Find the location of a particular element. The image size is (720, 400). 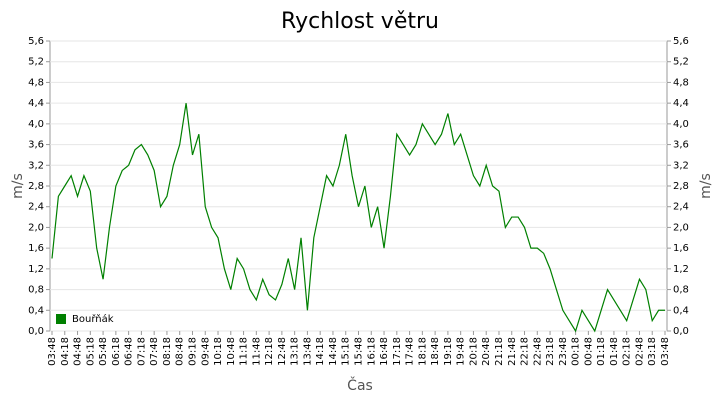

y2-tick-label: 1,6 is located at coordinates (681, 248).